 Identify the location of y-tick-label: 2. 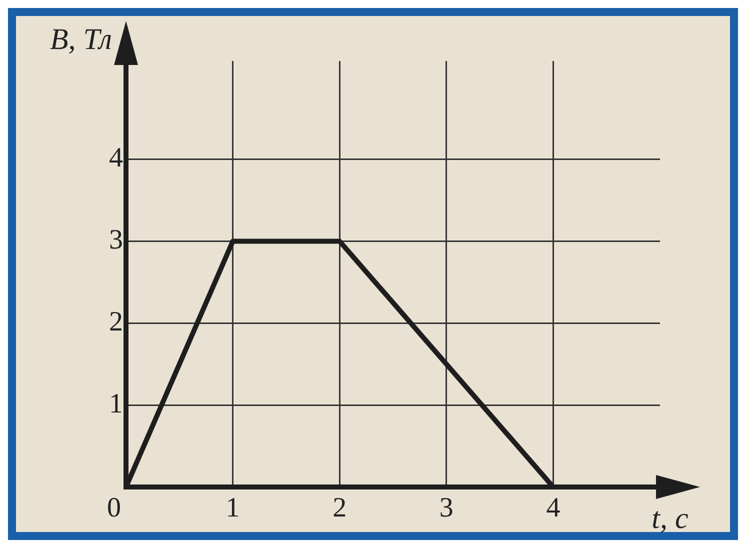
(116, 322).